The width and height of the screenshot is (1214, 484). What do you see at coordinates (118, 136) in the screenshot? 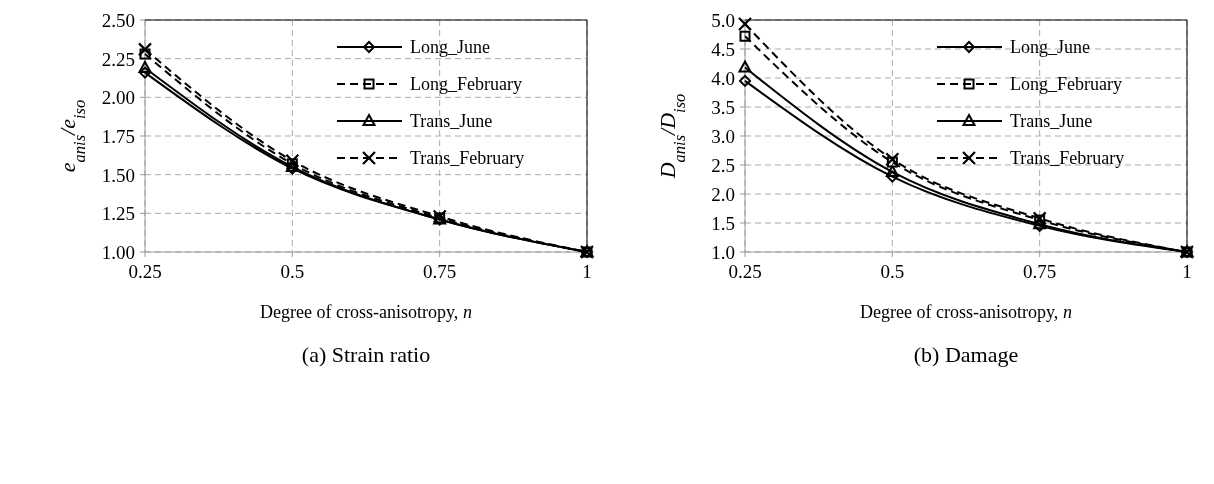
I see `y-tick-label: 1.75` at bounding box center [118, 136].